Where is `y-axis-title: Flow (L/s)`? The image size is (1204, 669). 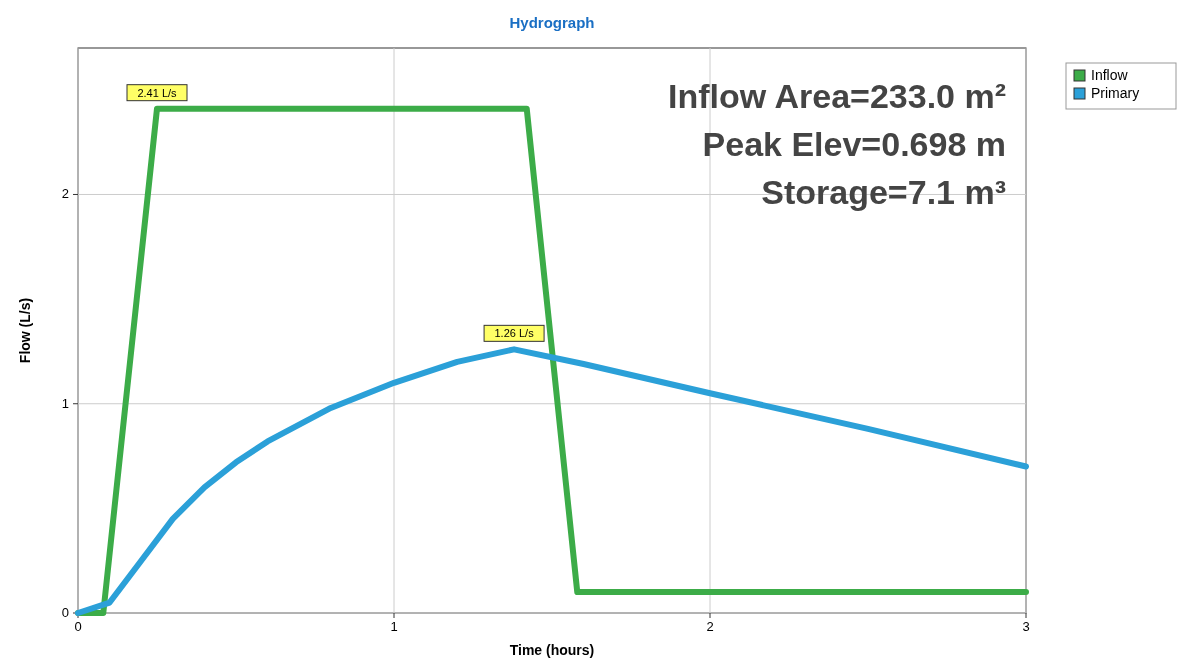 y-axis-title: Flow (L/s) is located at coordinates (25, 330).